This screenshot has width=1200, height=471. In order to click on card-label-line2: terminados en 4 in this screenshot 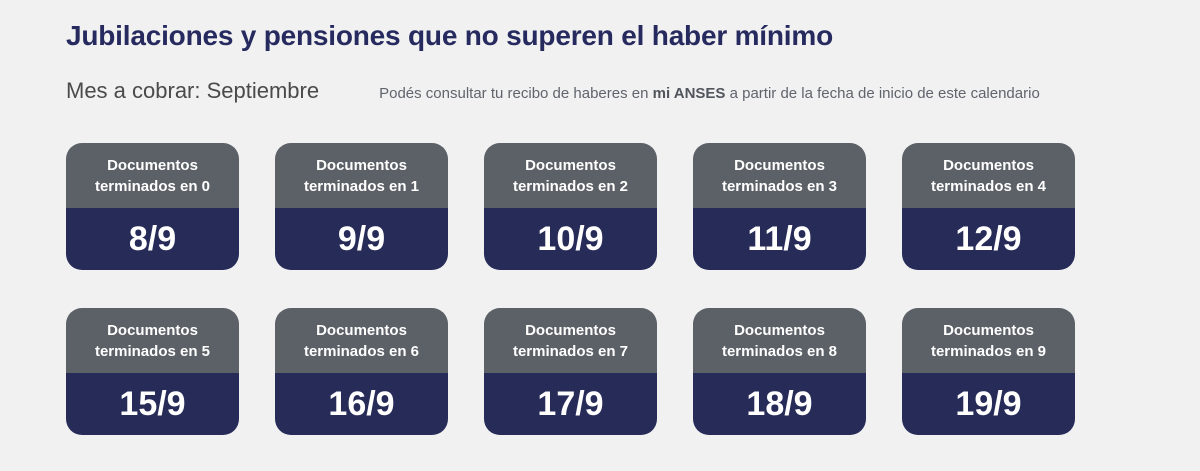, I will do `click(988, 186)`.